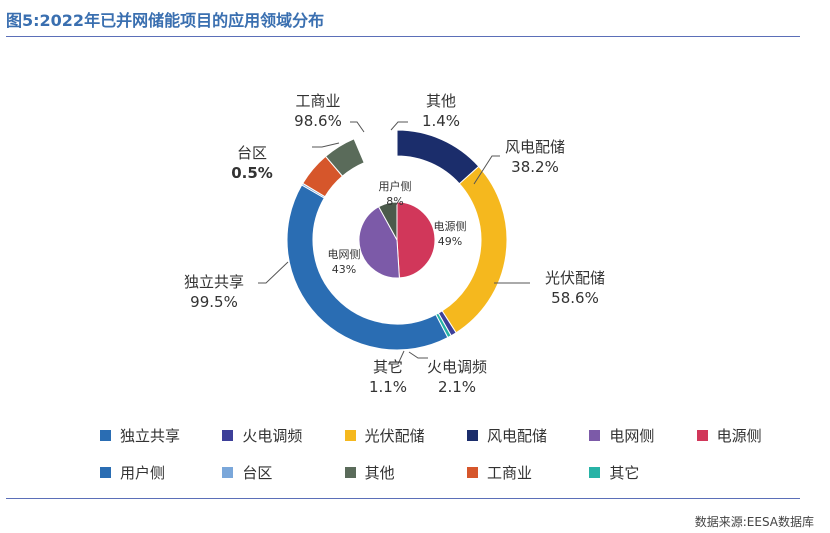 The image size is (830, 533). What do you see at coordinates (257, 473) in the screenshot?
I see `legend-label: 台区` at bounding box center [257, 473].